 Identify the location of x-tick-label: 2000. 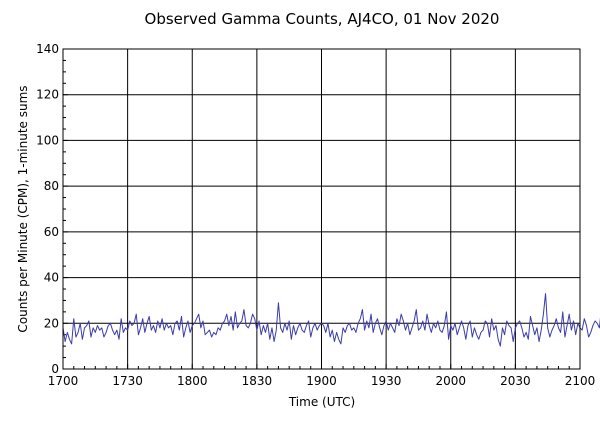
(450, 381).